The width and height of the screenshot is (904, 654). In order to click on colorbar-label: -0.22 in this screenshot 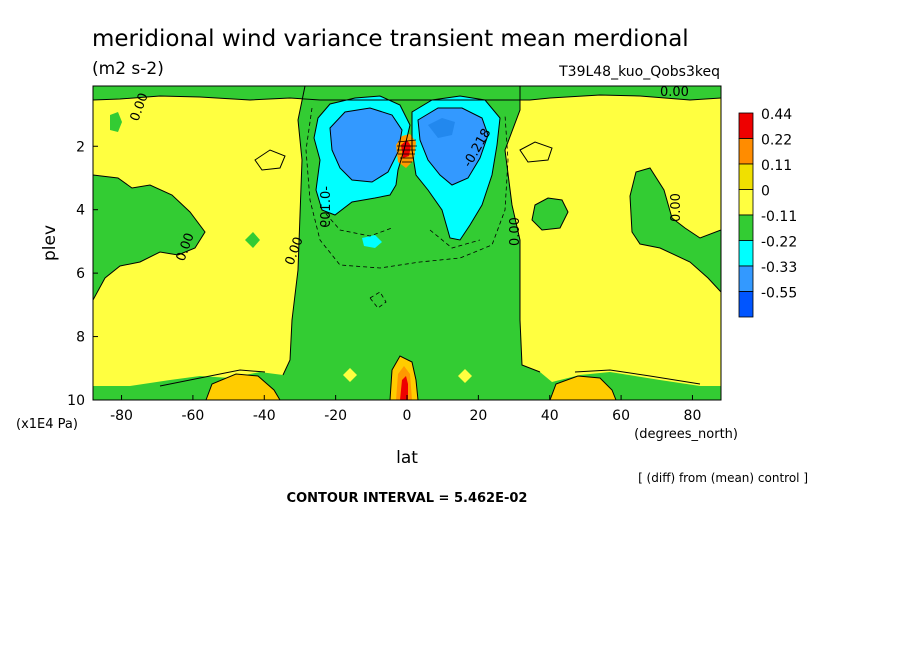, I will do `click(779, 243)`.